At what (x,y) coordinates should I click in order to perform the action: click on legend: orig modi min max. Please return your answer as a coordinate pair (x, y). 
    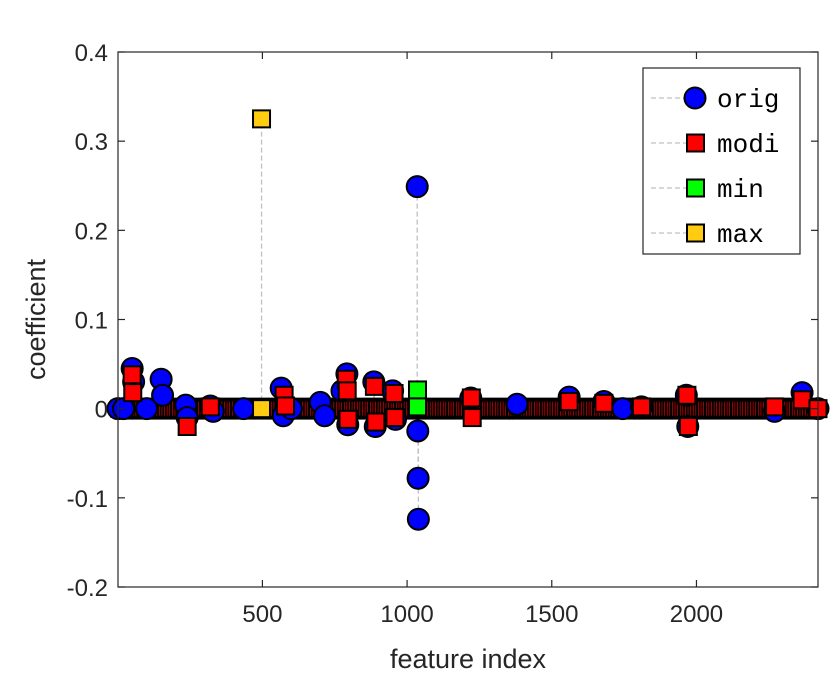
    Looking at the image, I should click on (721, 161).